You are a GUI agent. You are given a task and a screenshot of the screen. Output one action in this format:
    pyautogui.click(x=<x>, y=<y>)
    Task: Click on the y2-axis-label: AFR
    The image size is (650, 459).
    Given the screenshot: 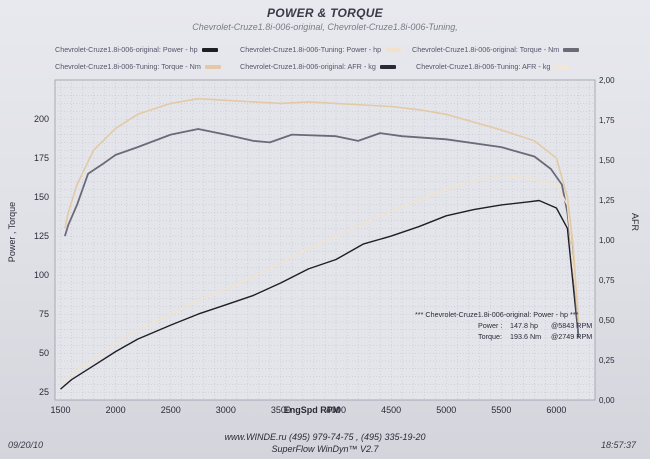 What is the action you would take?
    pyautogui.click(x=635, y=222)
    